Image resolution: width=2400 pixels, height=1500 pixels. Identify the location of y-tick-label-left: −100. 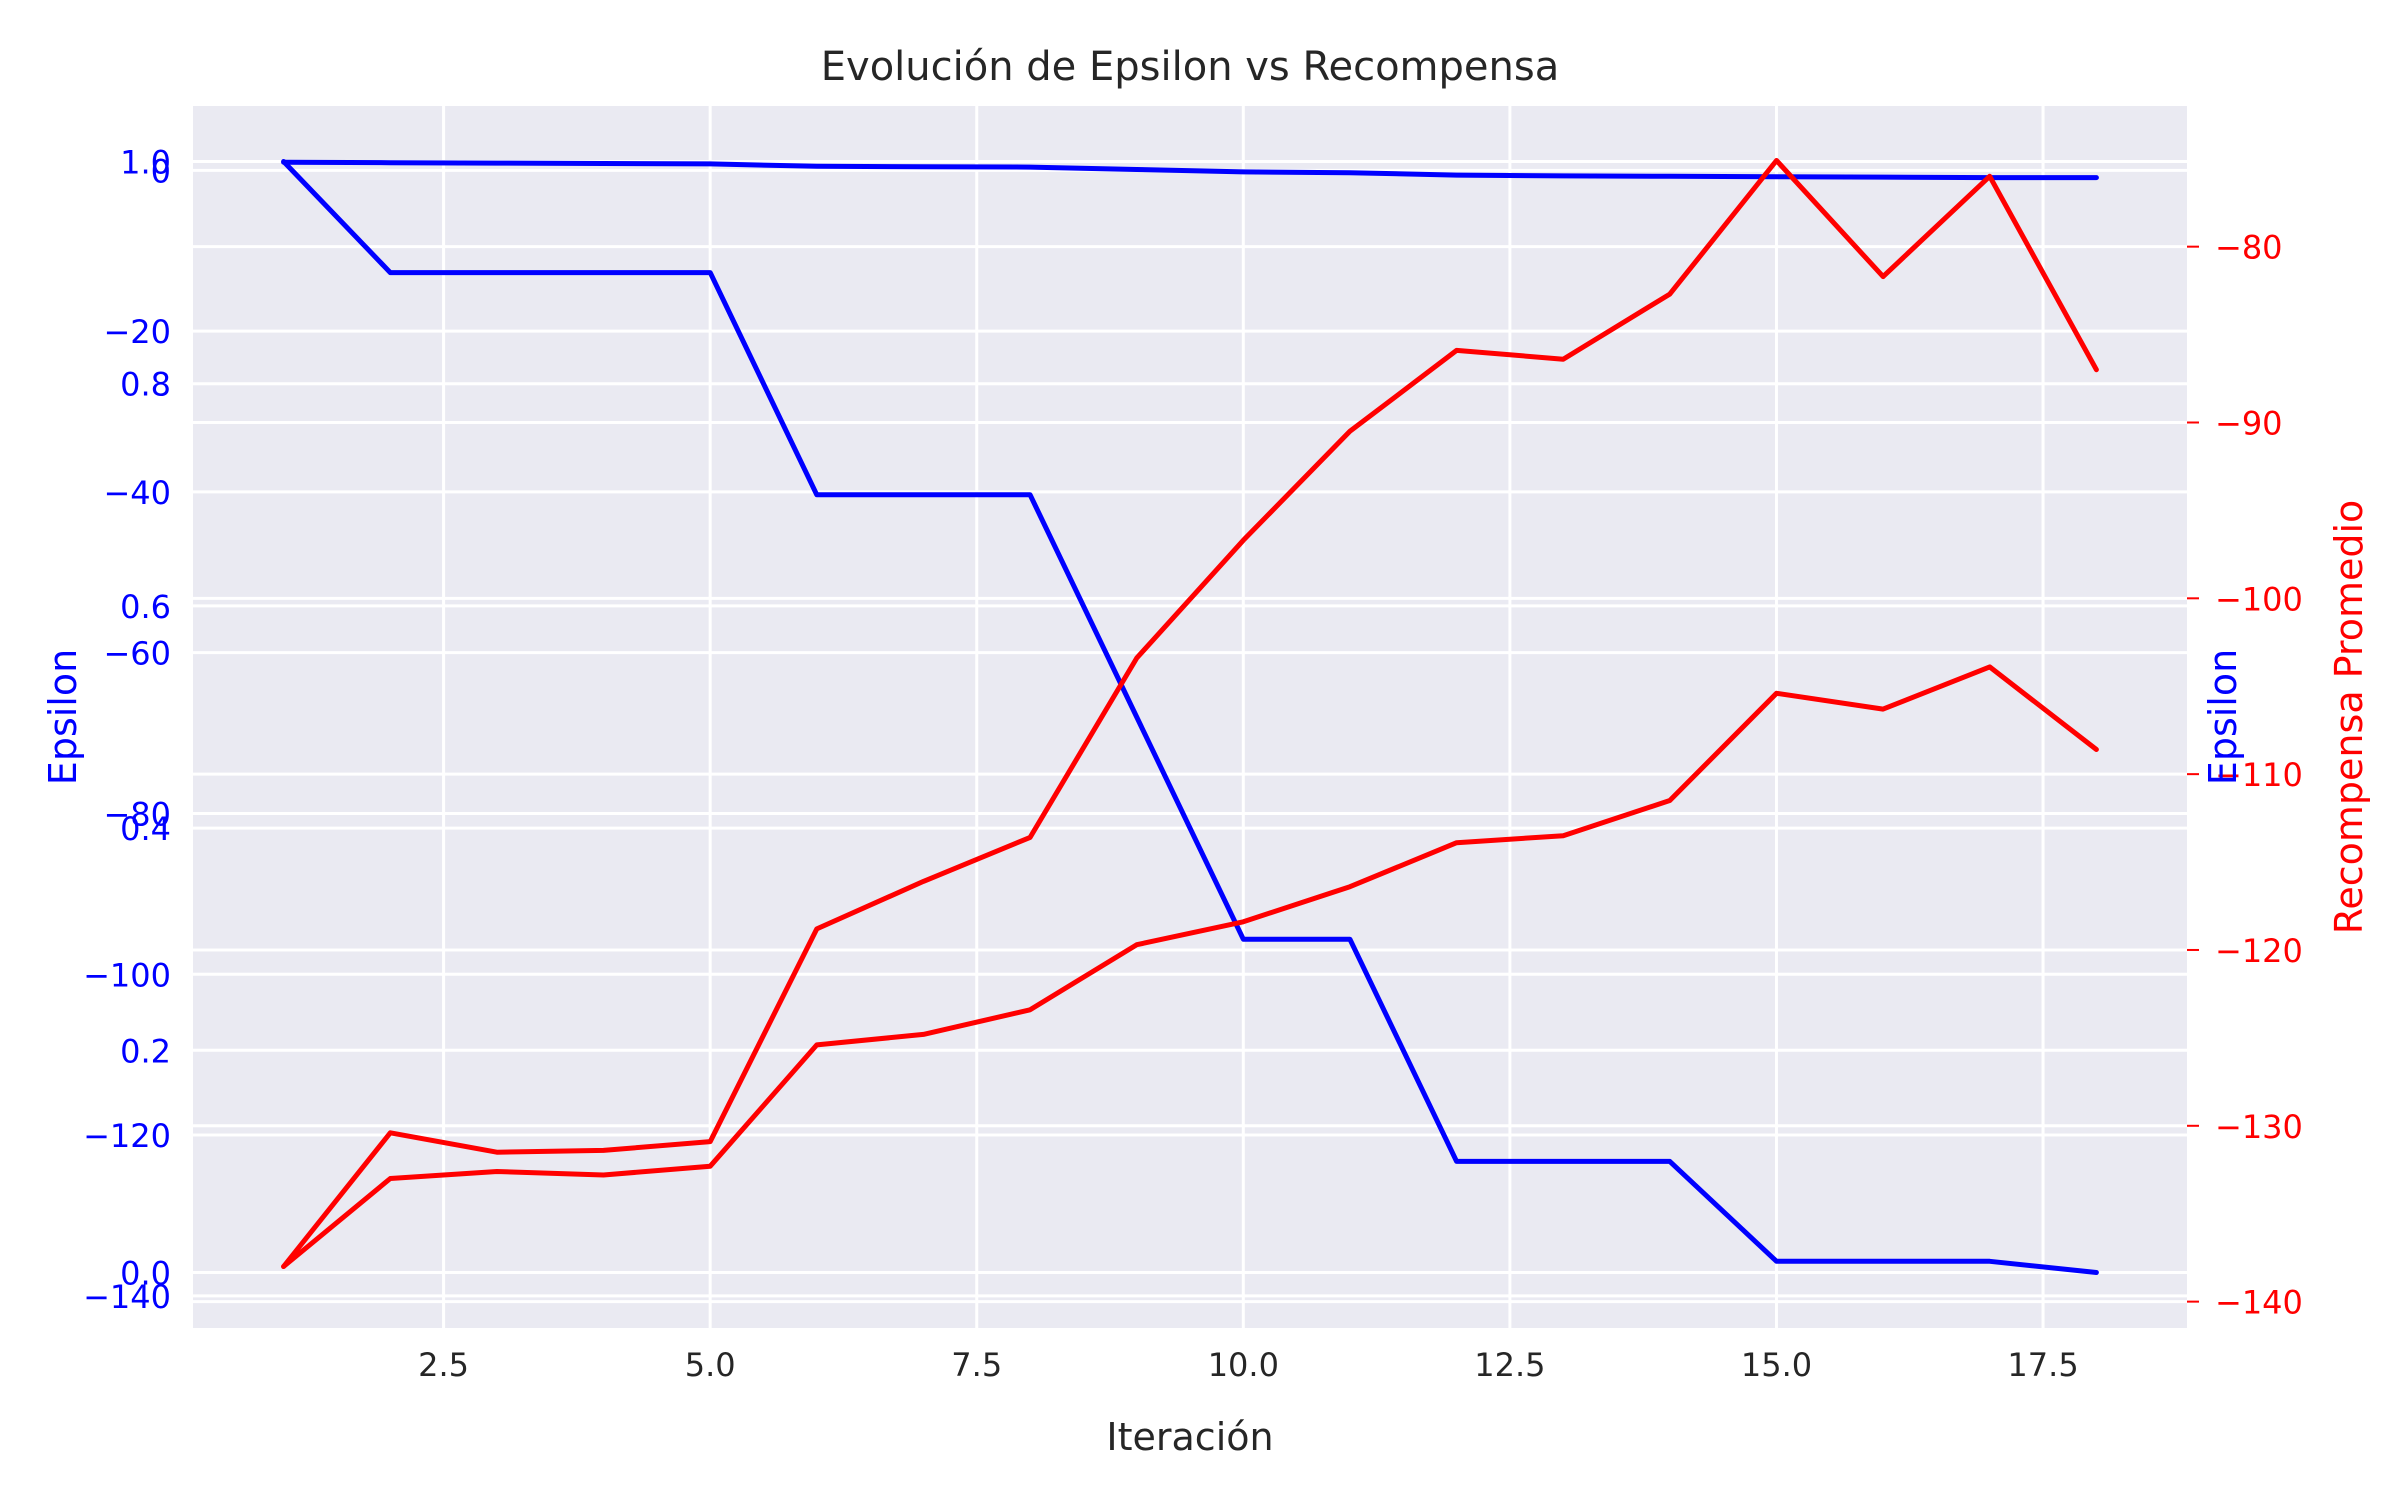
(127, 975).